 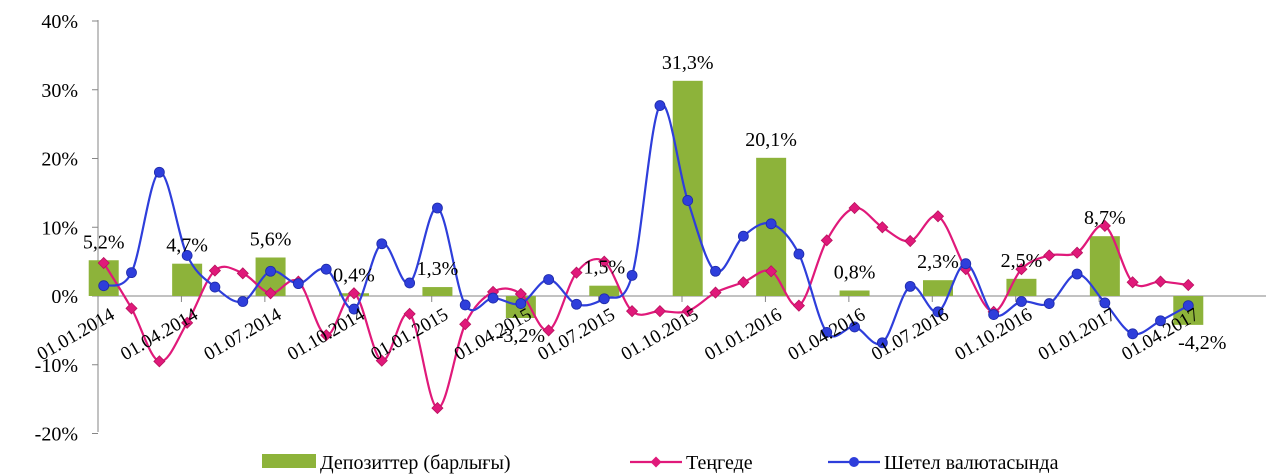 I want to click on y-tick-label: 10%, so click(x=59, y=228).